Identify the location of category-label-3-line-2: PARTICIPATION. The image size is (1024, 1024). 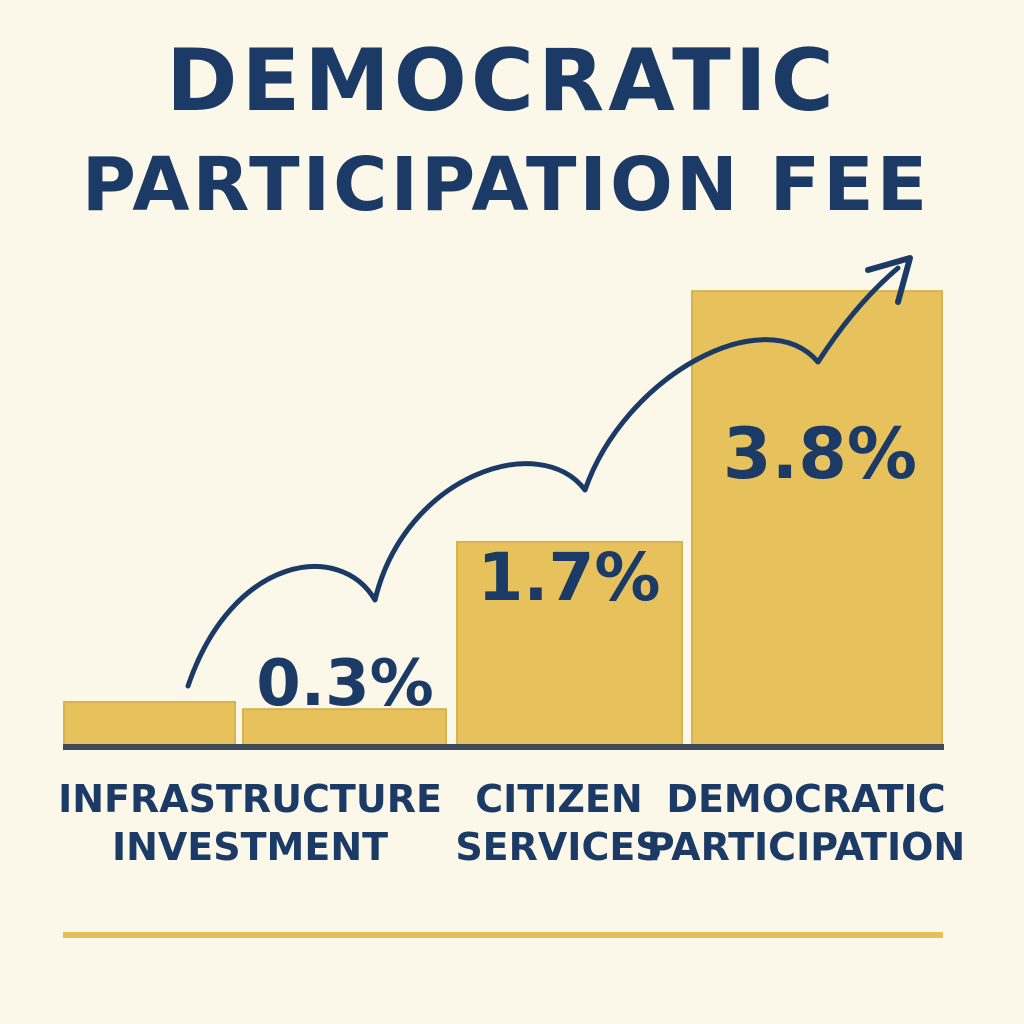
(806, 847).